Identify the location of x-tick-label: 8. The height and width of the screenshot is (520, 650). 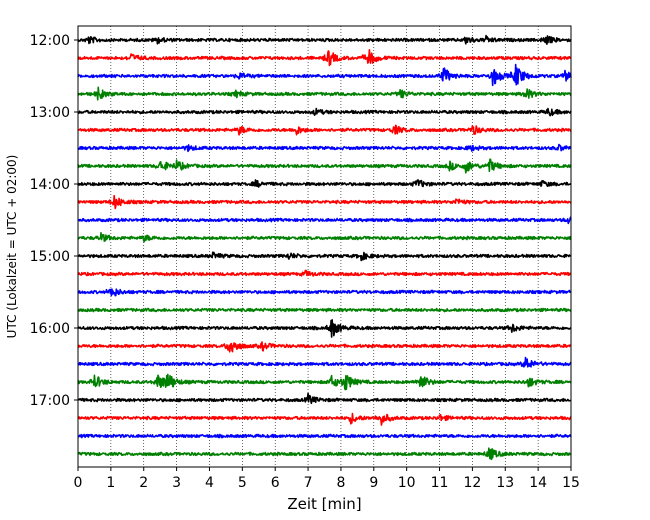
(340, 483).